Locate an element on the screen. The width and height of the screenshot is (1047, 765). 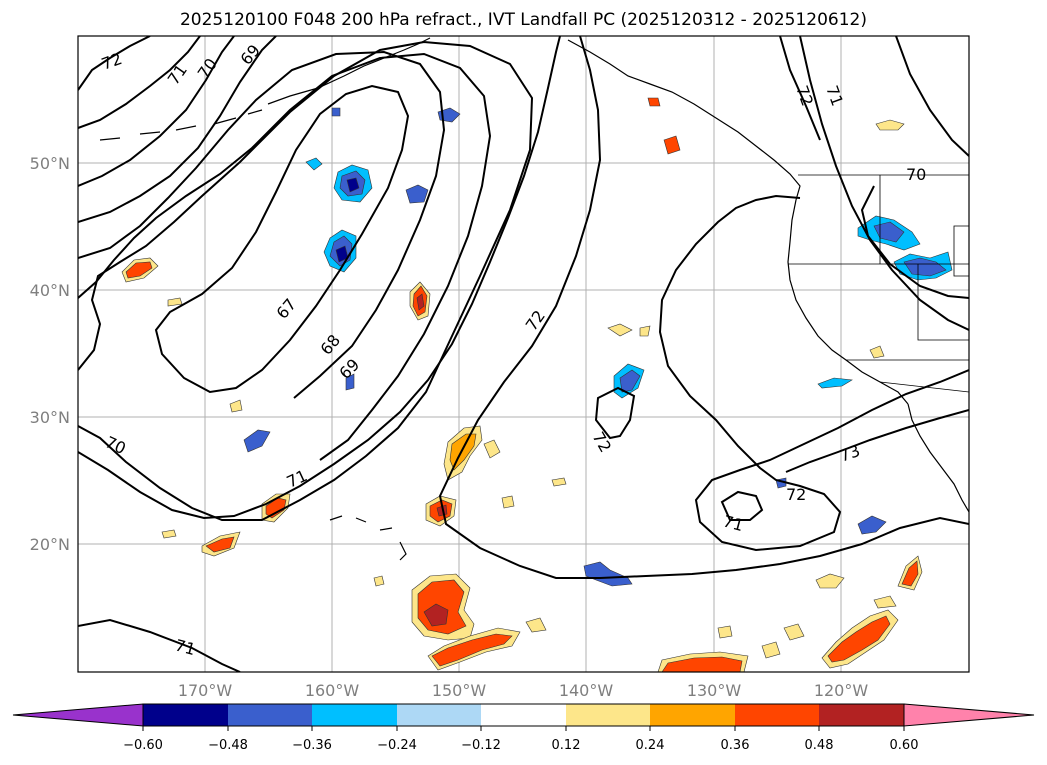
longitude-labels: 170°W 160°W 150°W 140°W 130°W 120°W is located at coordinates (523, 690).